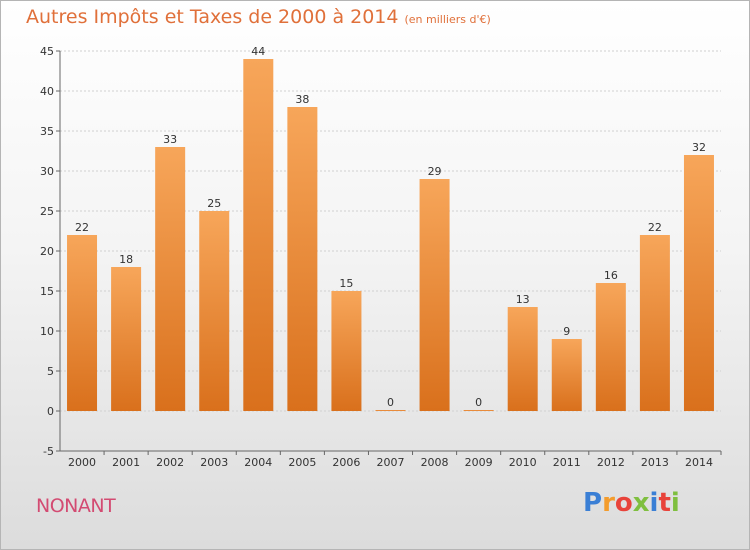  I want to click on y-tick-label: 20, so click(47, 251).